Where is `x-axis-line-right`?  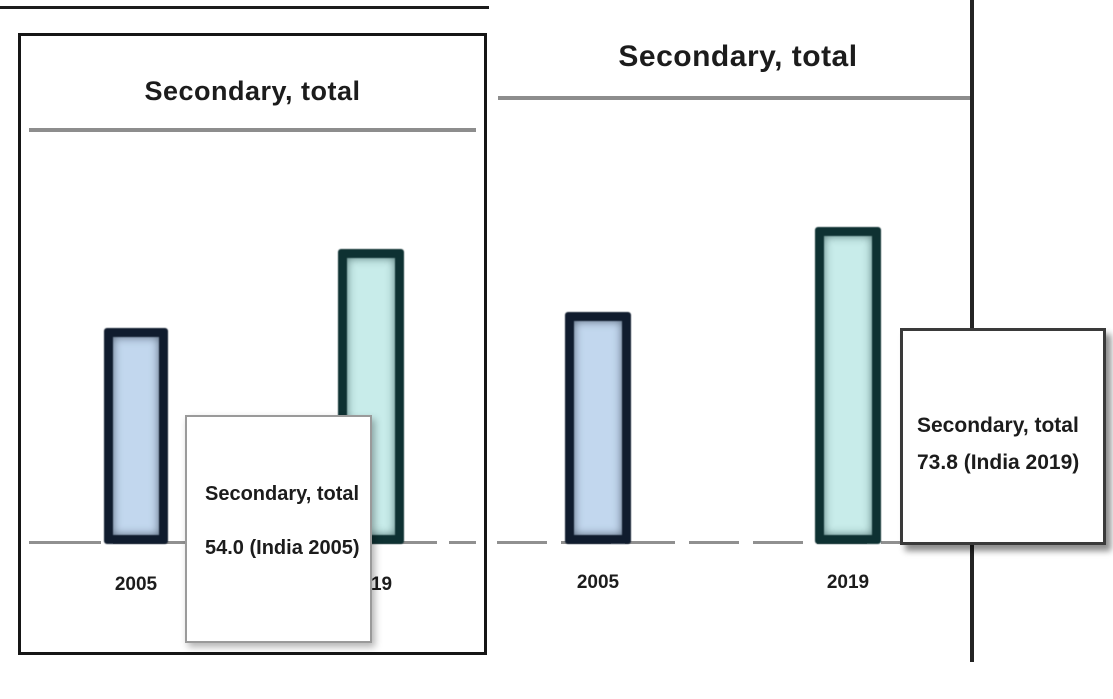 x-axis-line-right is located at coordinates (732, 542).